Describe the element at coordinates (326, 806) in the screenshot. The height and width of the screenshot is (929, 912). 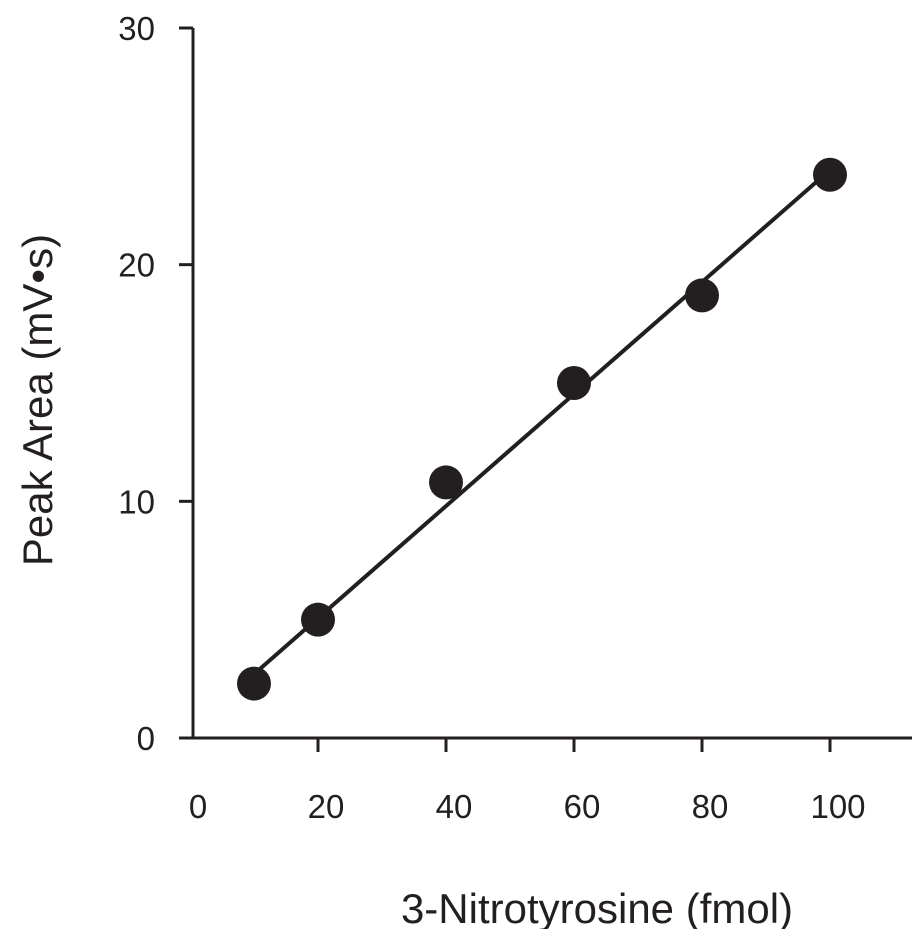
I see `x-tick-label-20: 20` at that location.